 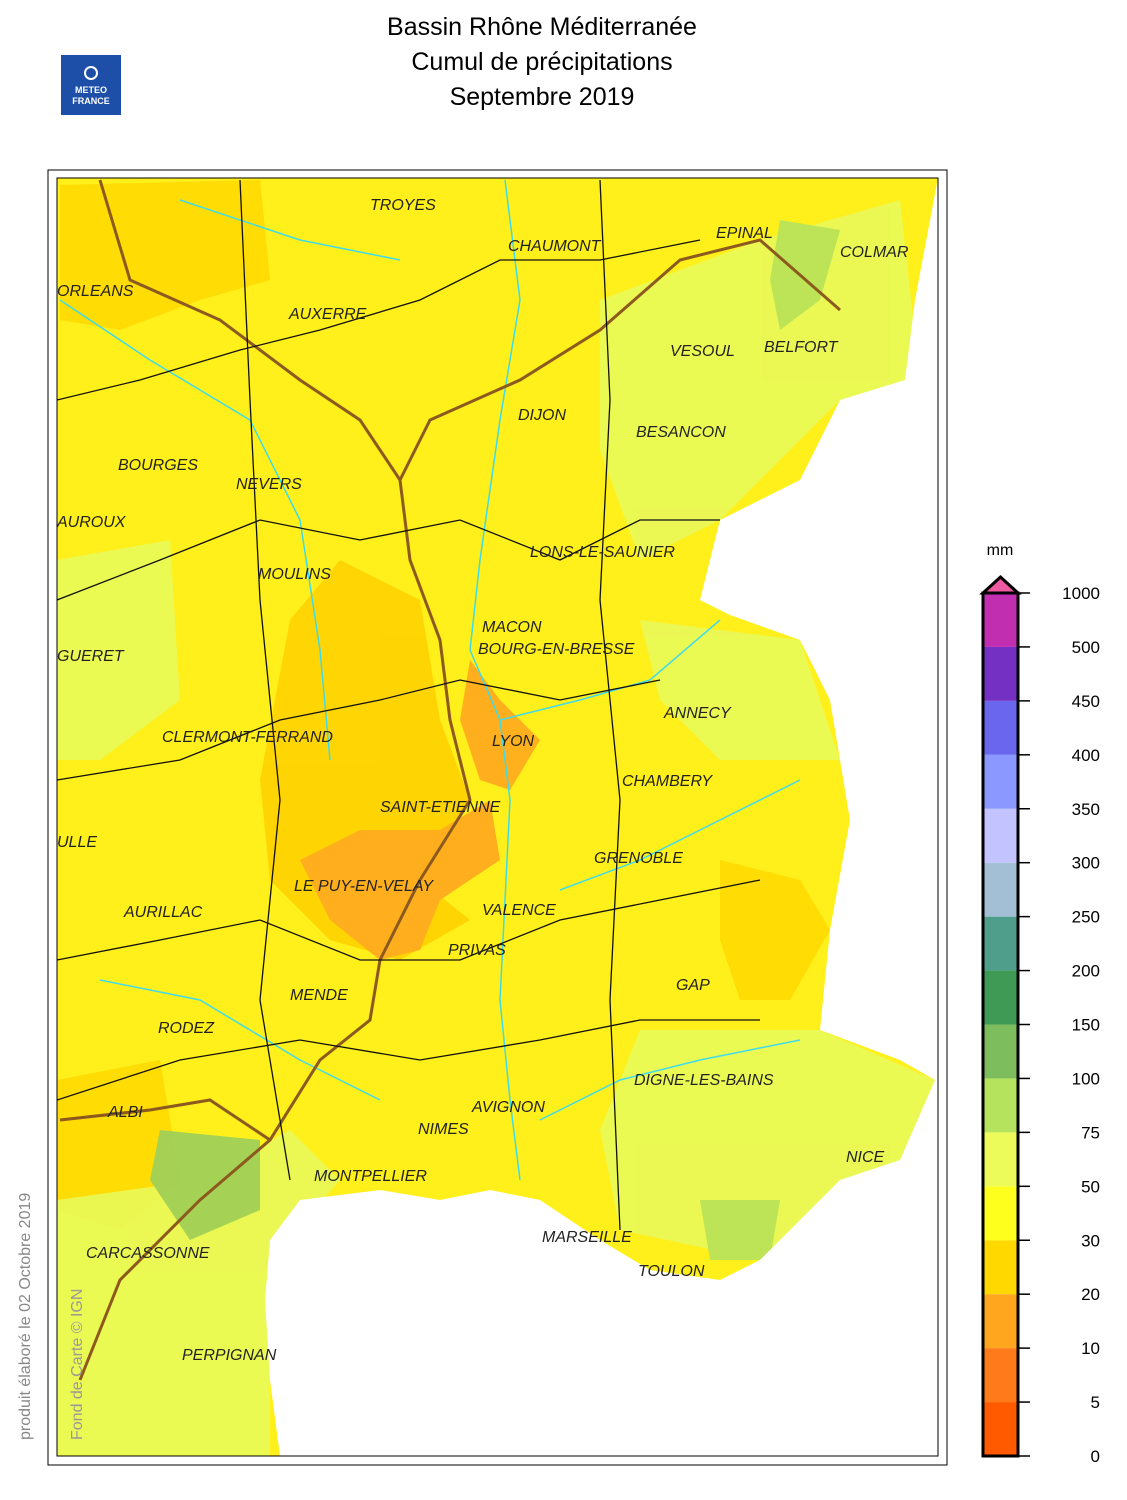 I want to click on city-label: BESANCON, so click(x=681, y=432).